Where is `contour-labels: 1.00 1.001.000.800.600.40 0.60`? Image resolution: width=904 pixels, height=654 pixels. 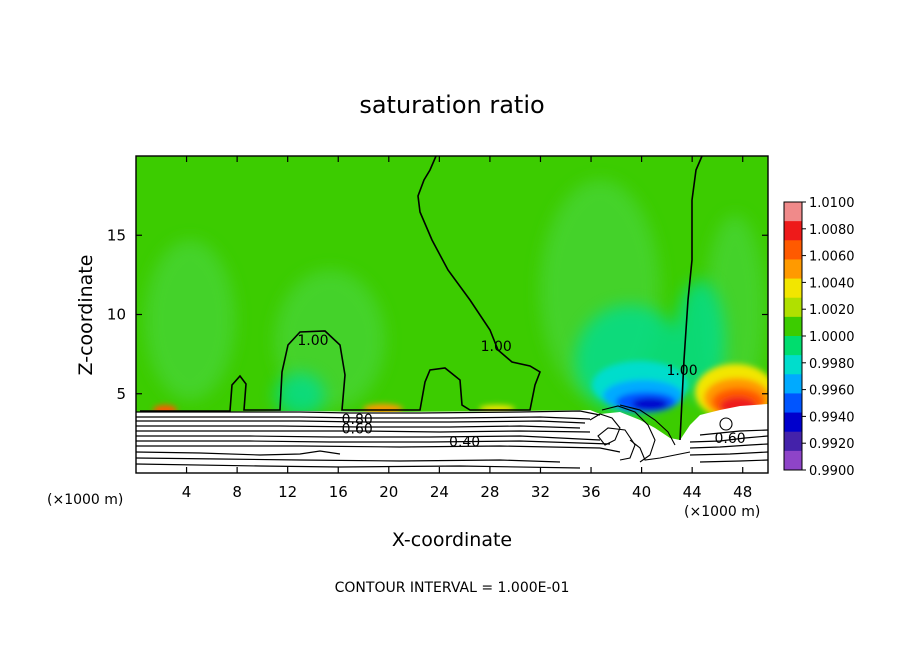
contour-labels: 1.00 1.001.000.800.600.40 0.60 is located at coordinates (521, 391).